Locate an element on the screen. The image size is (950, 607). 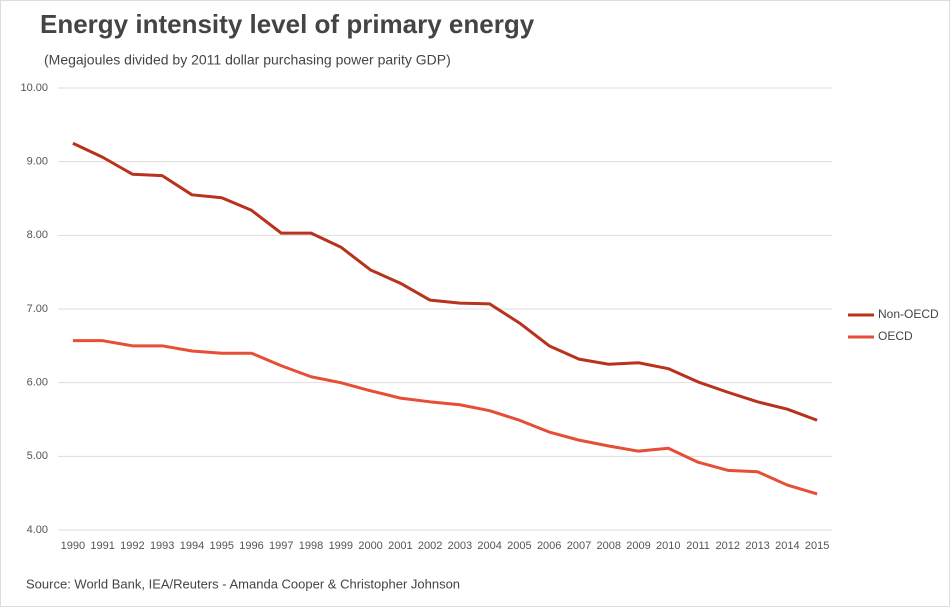
x-tick-label: 1997 is located at coordinates (281, 546).